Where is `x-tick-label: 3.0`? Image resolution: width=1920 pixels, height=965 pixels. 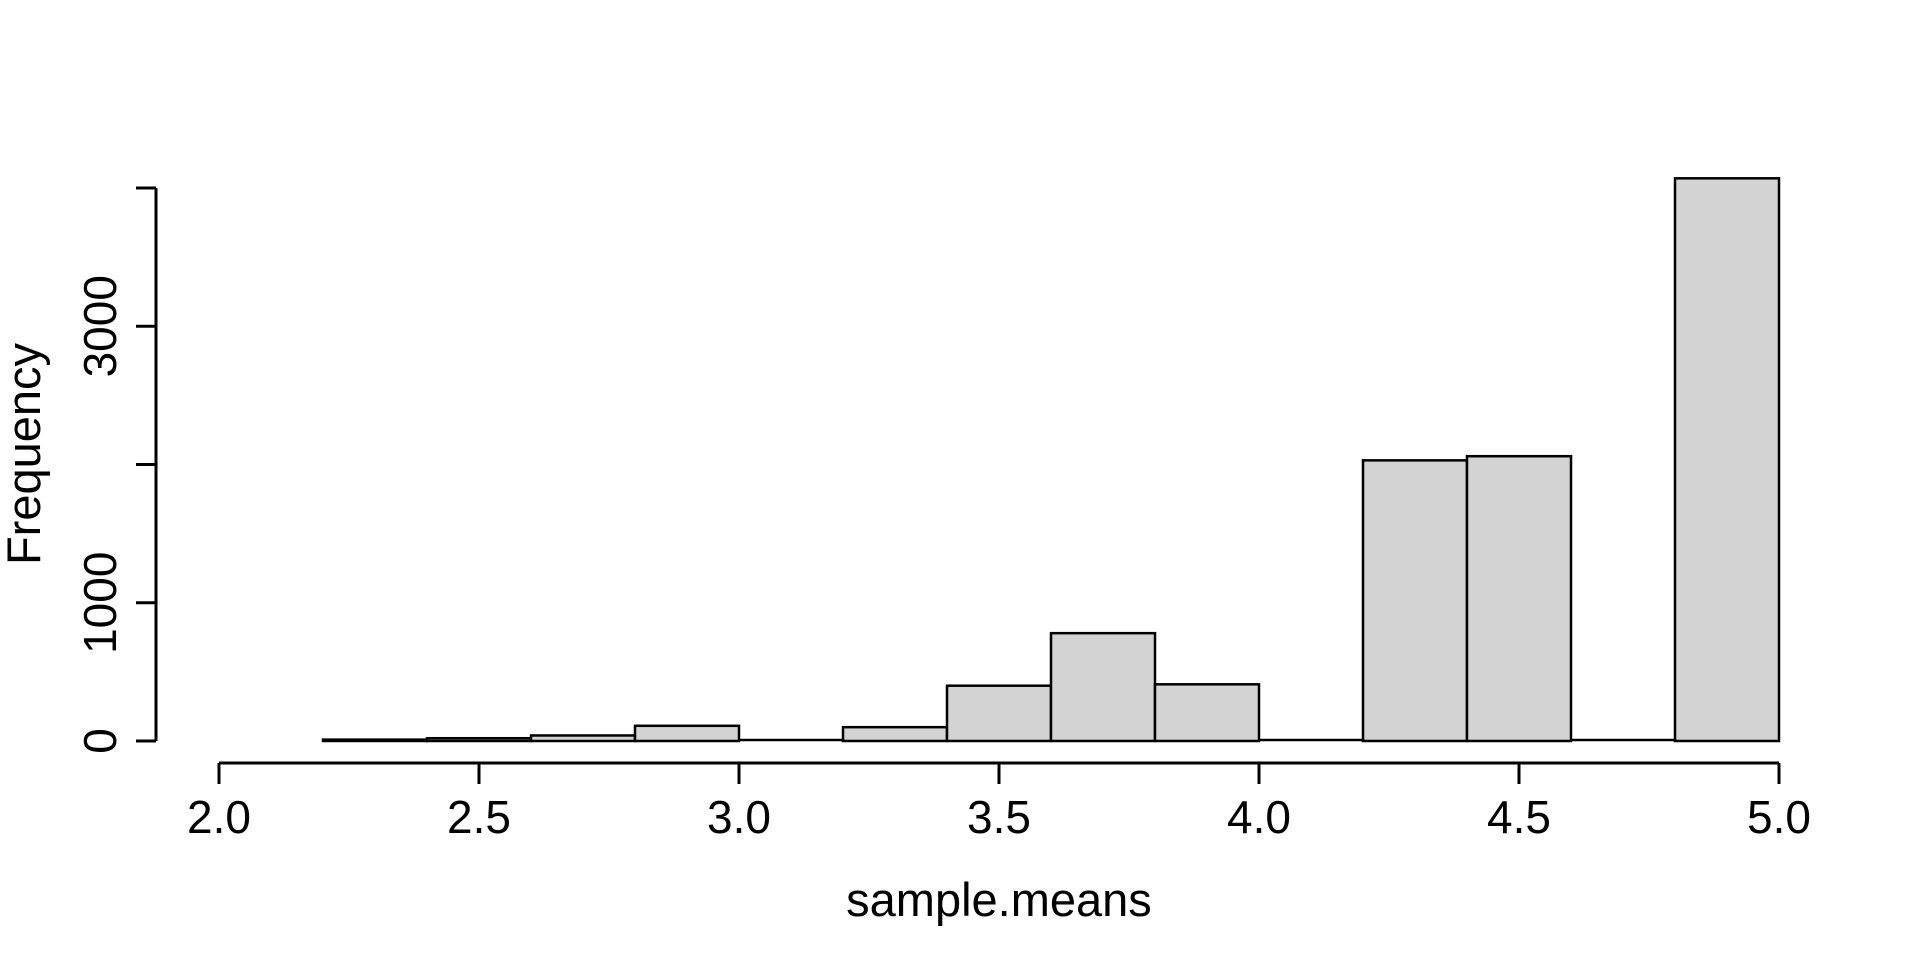 x-tick-label: 3.0 is located at coordinates (739, 817).